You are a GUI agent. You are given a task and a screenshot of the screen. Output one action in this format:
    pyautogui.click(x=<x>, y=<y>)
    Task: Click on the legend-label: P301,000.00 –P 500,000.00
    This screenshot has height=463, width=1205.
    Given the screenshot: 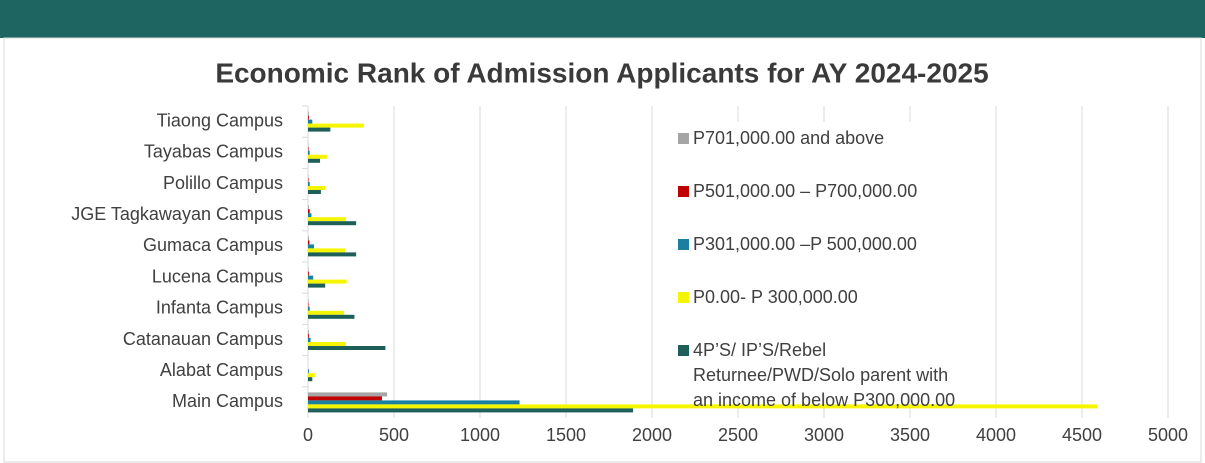 What is the action you would take?
    pyautogui.click(x=805, y=244)
    